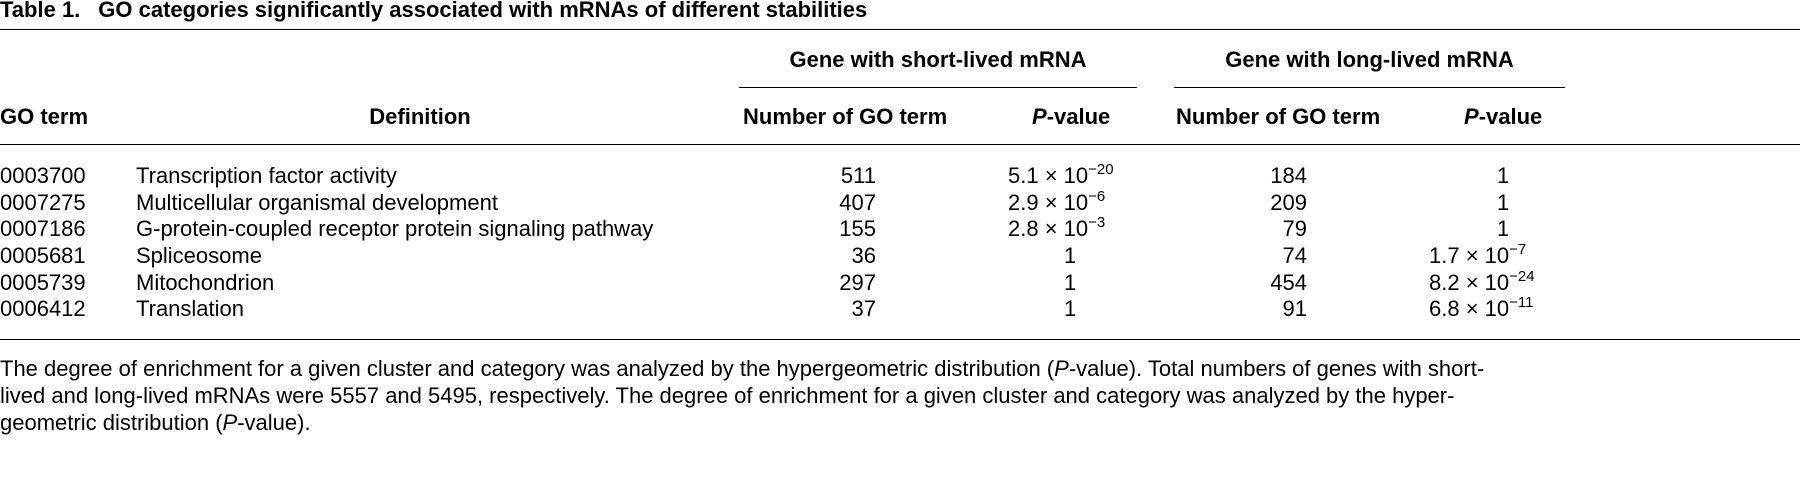 The image size is (1800, 503). Describe the element at coordinates (1294, 309) in the screenshot. I see `long-number-cell: 91` at that location.